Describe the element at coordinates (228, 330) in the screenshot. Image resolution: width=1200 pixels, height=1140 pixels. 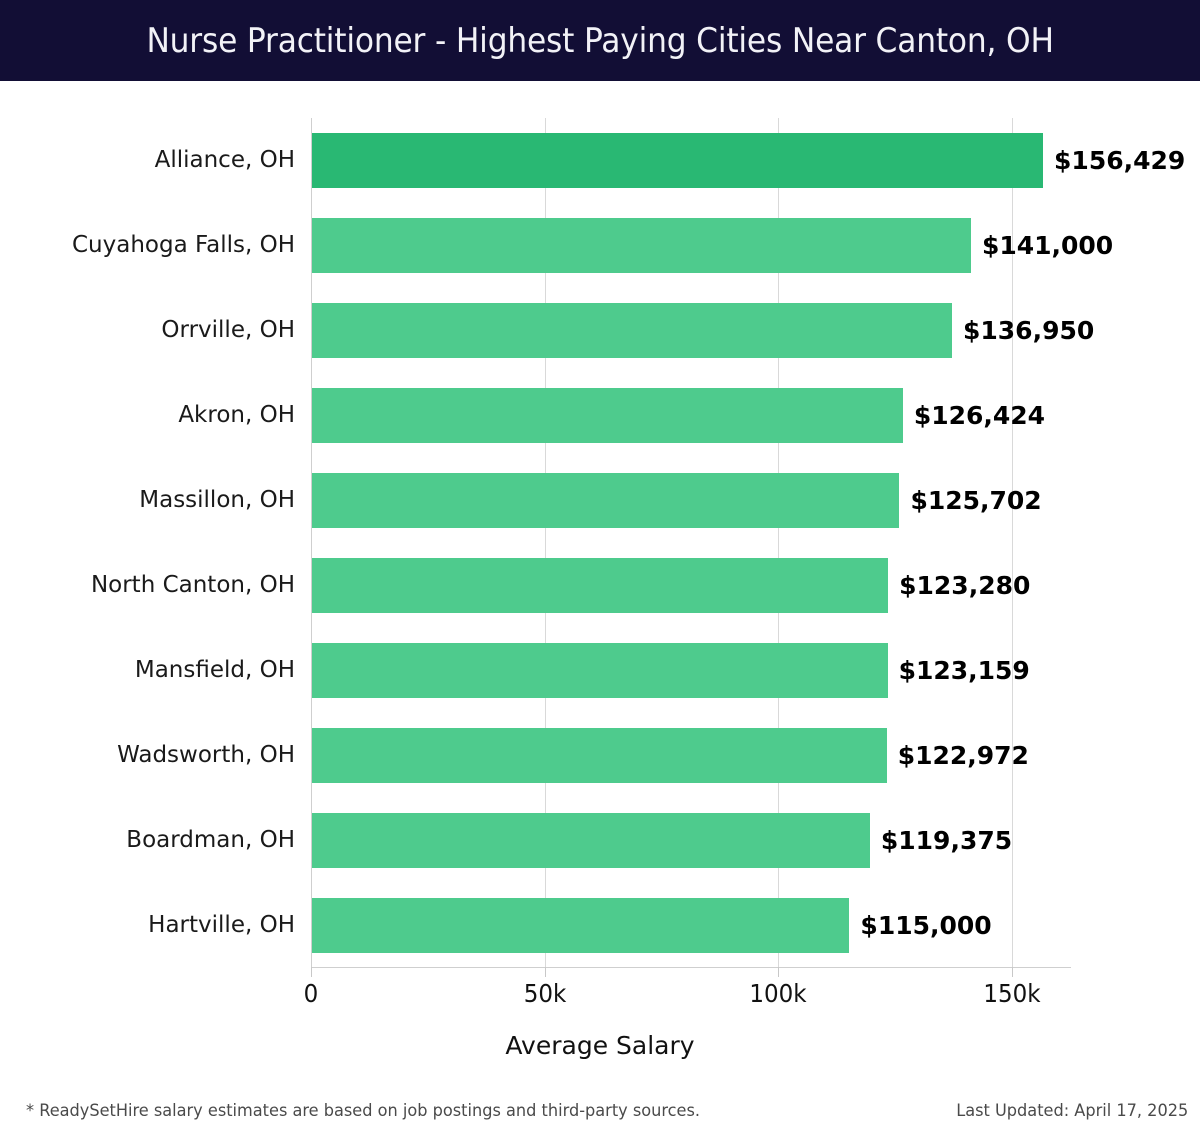
I see `category-label: Orrville, OH` at that location.